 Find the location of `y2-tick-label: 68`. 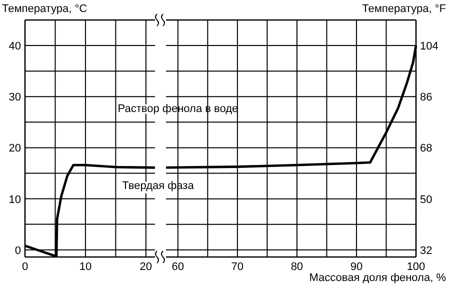

y2-tick-label: 68 is located at coordinates (426, 148).